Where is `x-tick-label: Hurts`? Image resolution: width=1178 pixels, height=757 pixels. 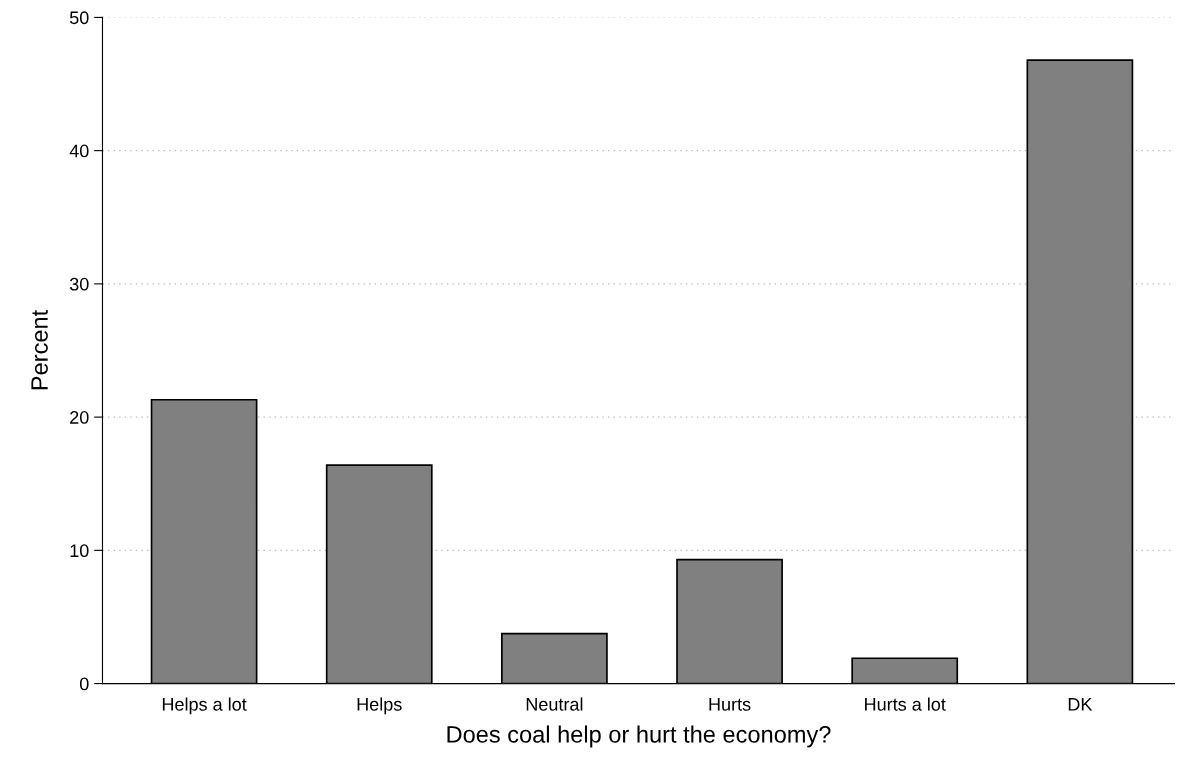 x-tick-label: Hurts is located at coordinates (730, 704).